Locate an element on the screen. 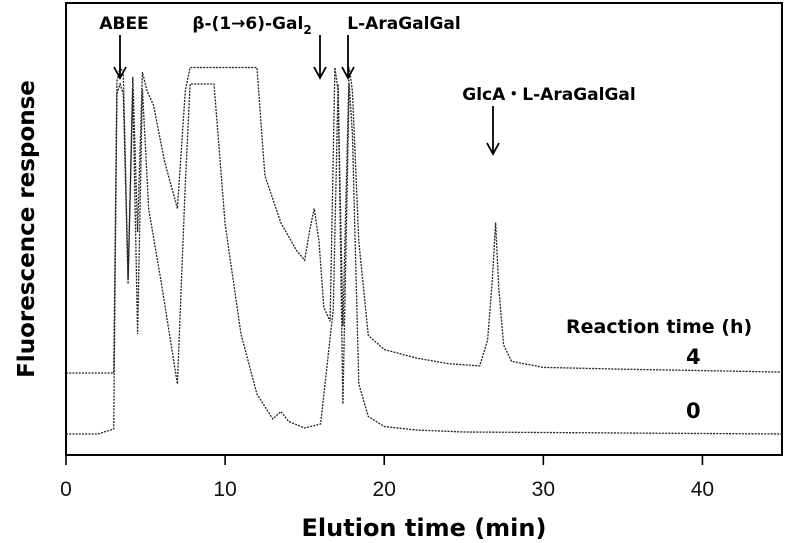 Image resolution: width=786 pixels, height=543 pixels. legend-title: Reaction time (h) is located at coordinates (659, 327).